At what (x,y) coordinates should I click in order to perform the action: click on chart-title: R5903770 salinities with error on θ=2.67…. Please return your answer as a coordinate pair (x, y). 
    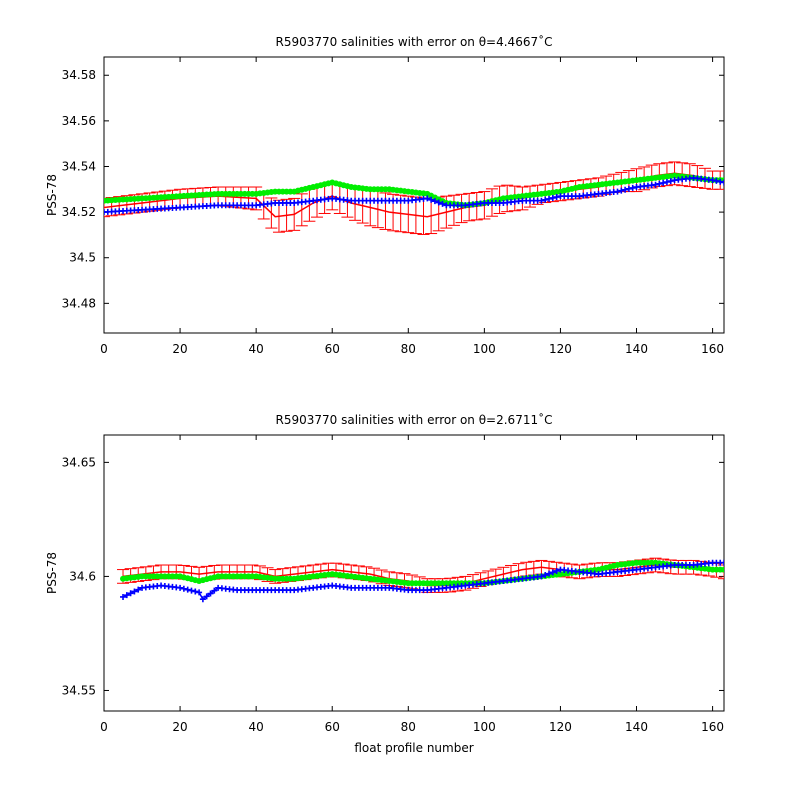
    Looking at the image, I should click on (414, 419).